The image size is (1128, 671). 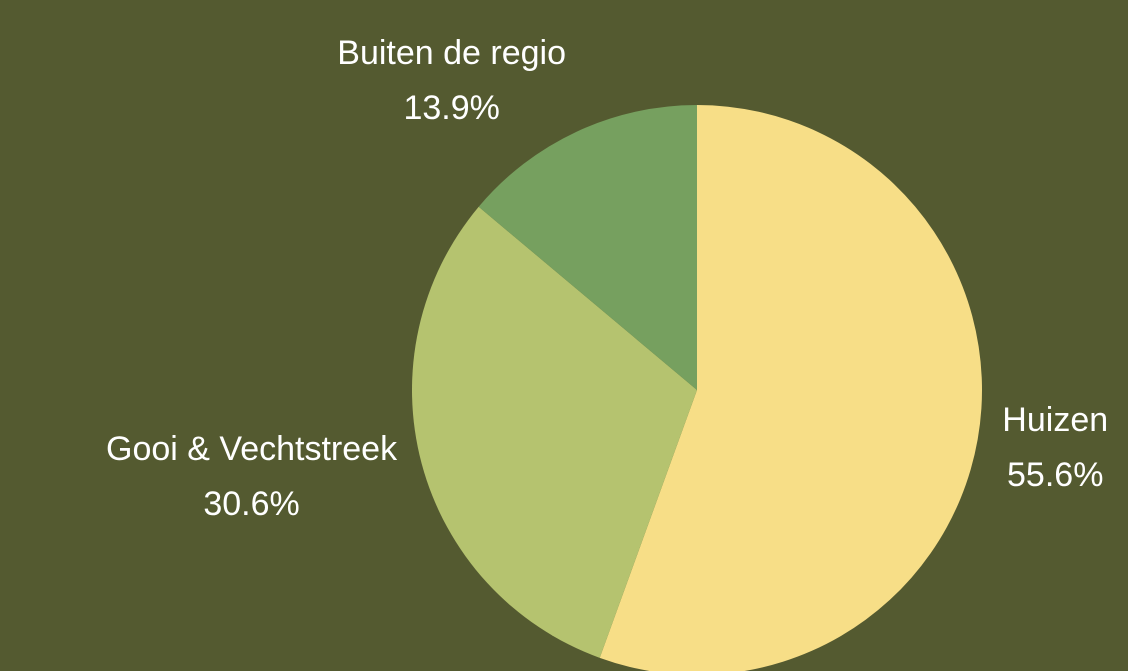 What do you see at coordinates (252, 449) in the screenshot?
I see `slice-label: Gooi & Vechtstreek` at bounding box center [252, 449].